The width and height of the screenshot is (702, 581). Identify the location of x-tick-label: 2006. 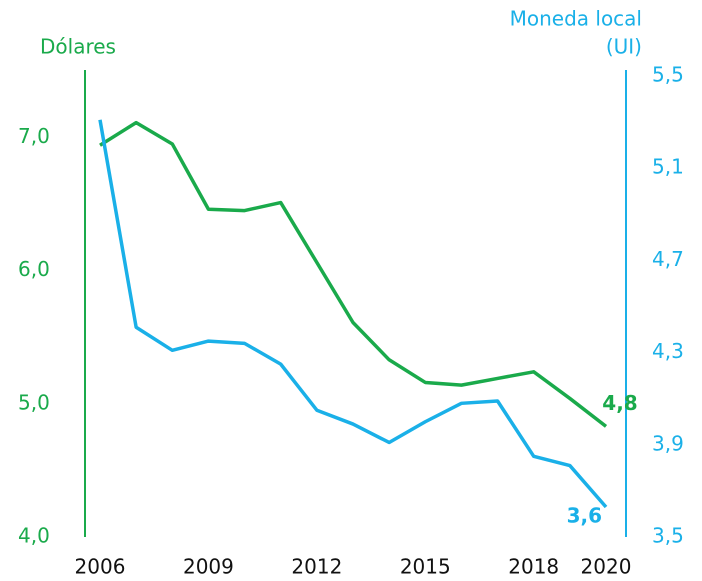
(100, 567).